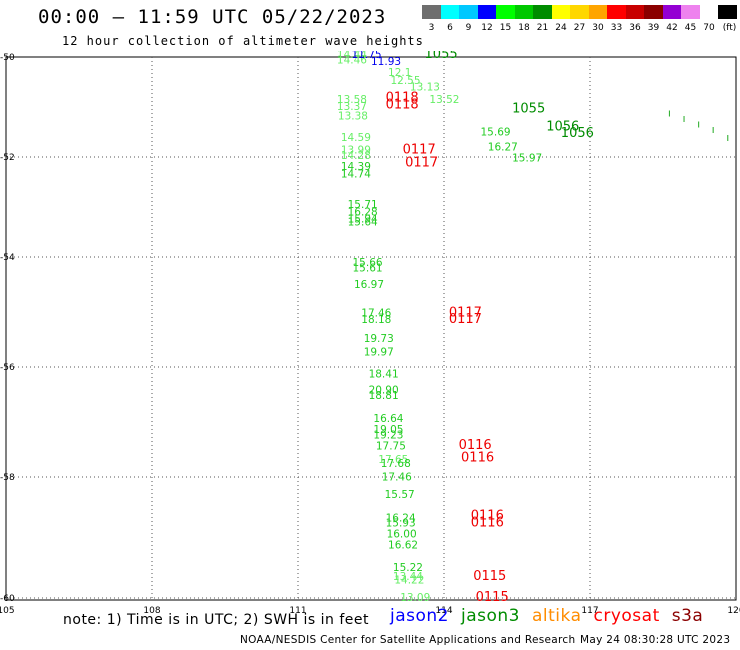  Describe the element at coordinates (655, 640) in the screenshot. I see `footer-timestamp: May 24 08:30:28 UTC 2023` at that location.